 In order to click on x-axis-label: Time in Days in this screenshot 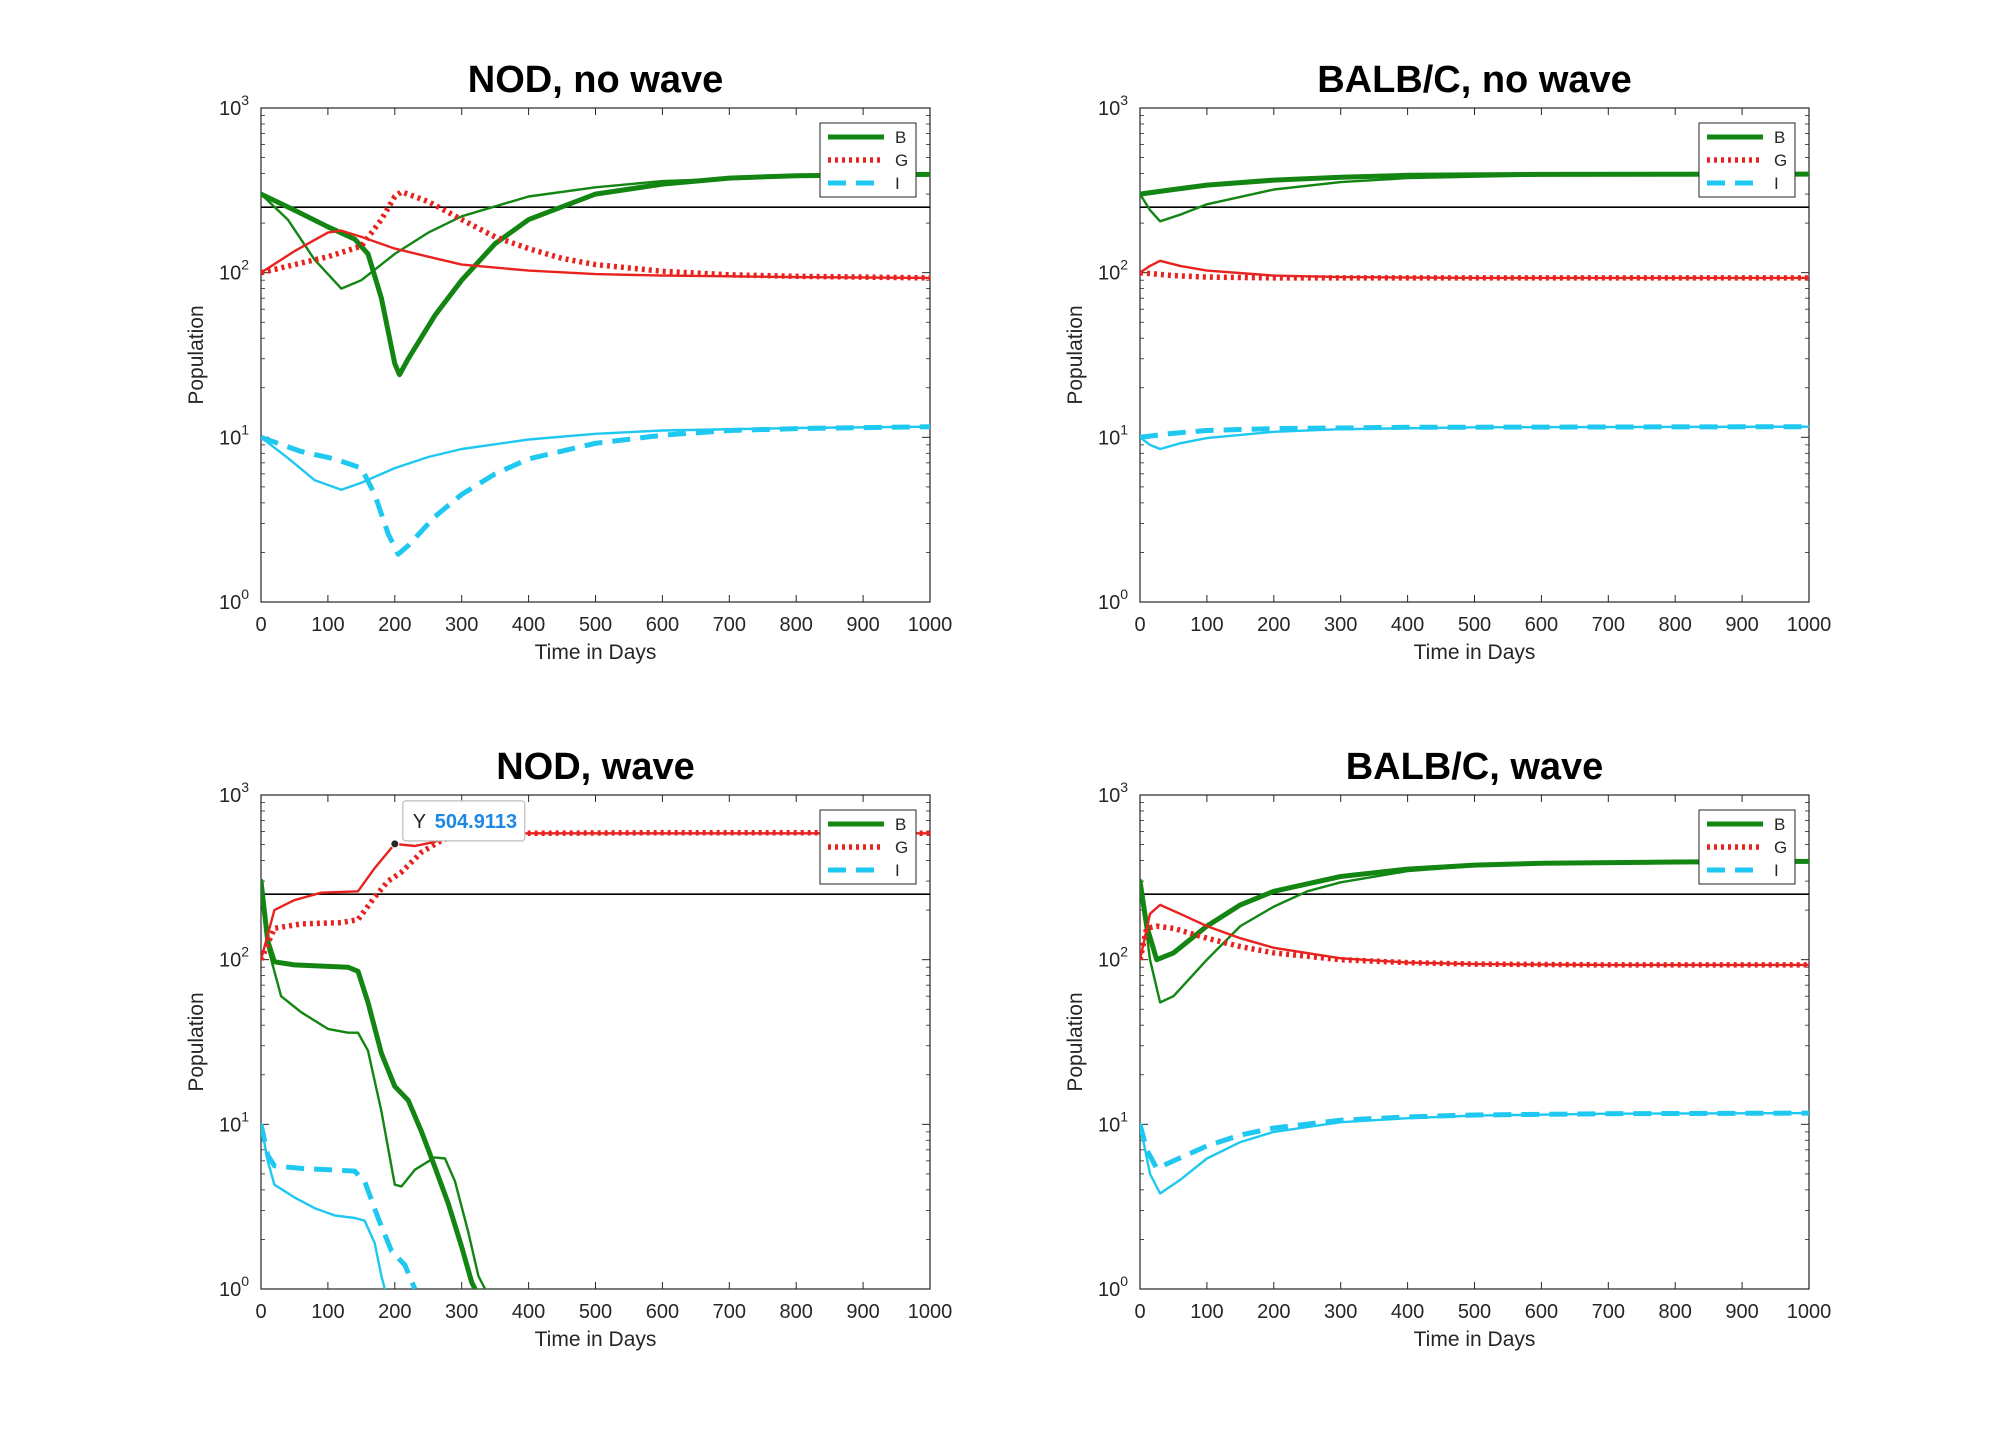, I will do `click(596, 1339)`.